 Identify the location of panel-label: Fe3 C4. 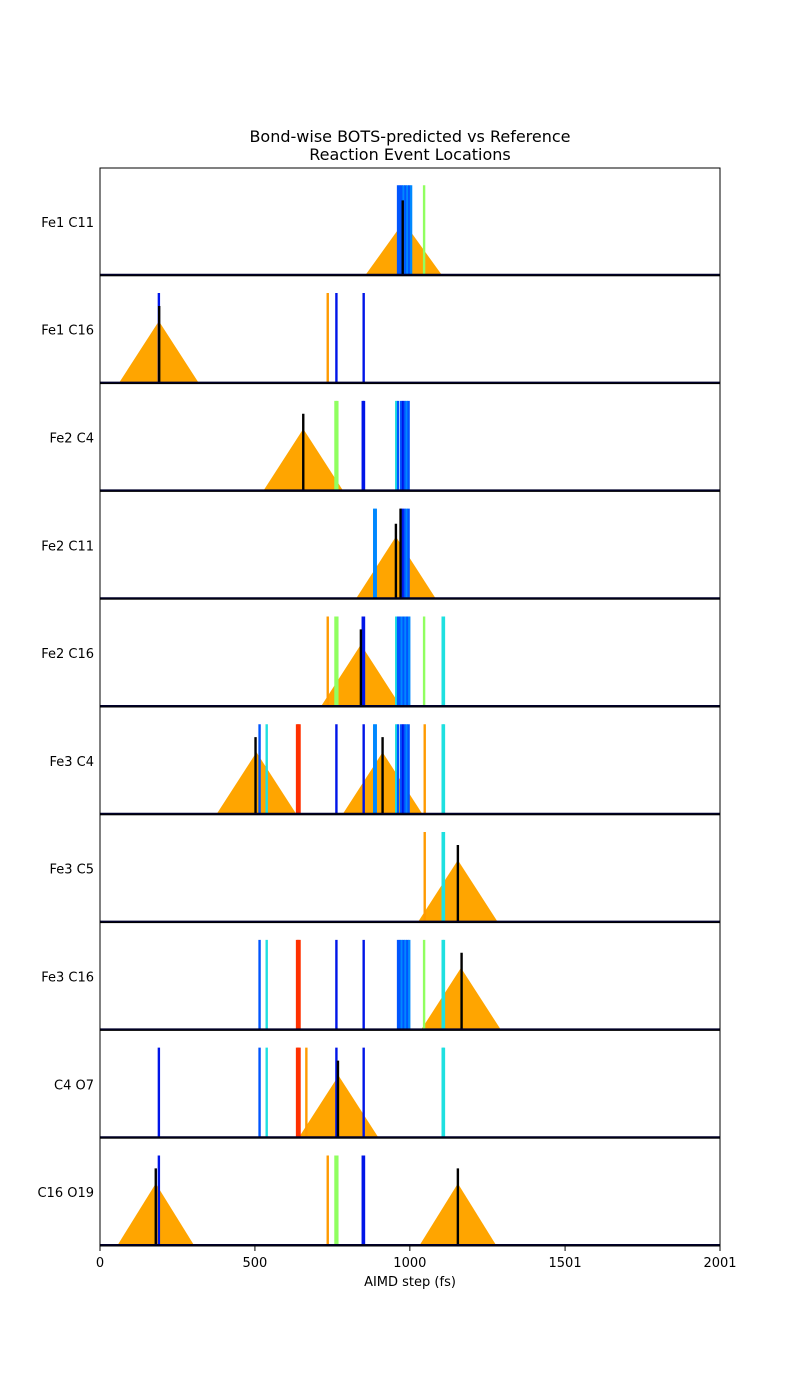
(71, 762).